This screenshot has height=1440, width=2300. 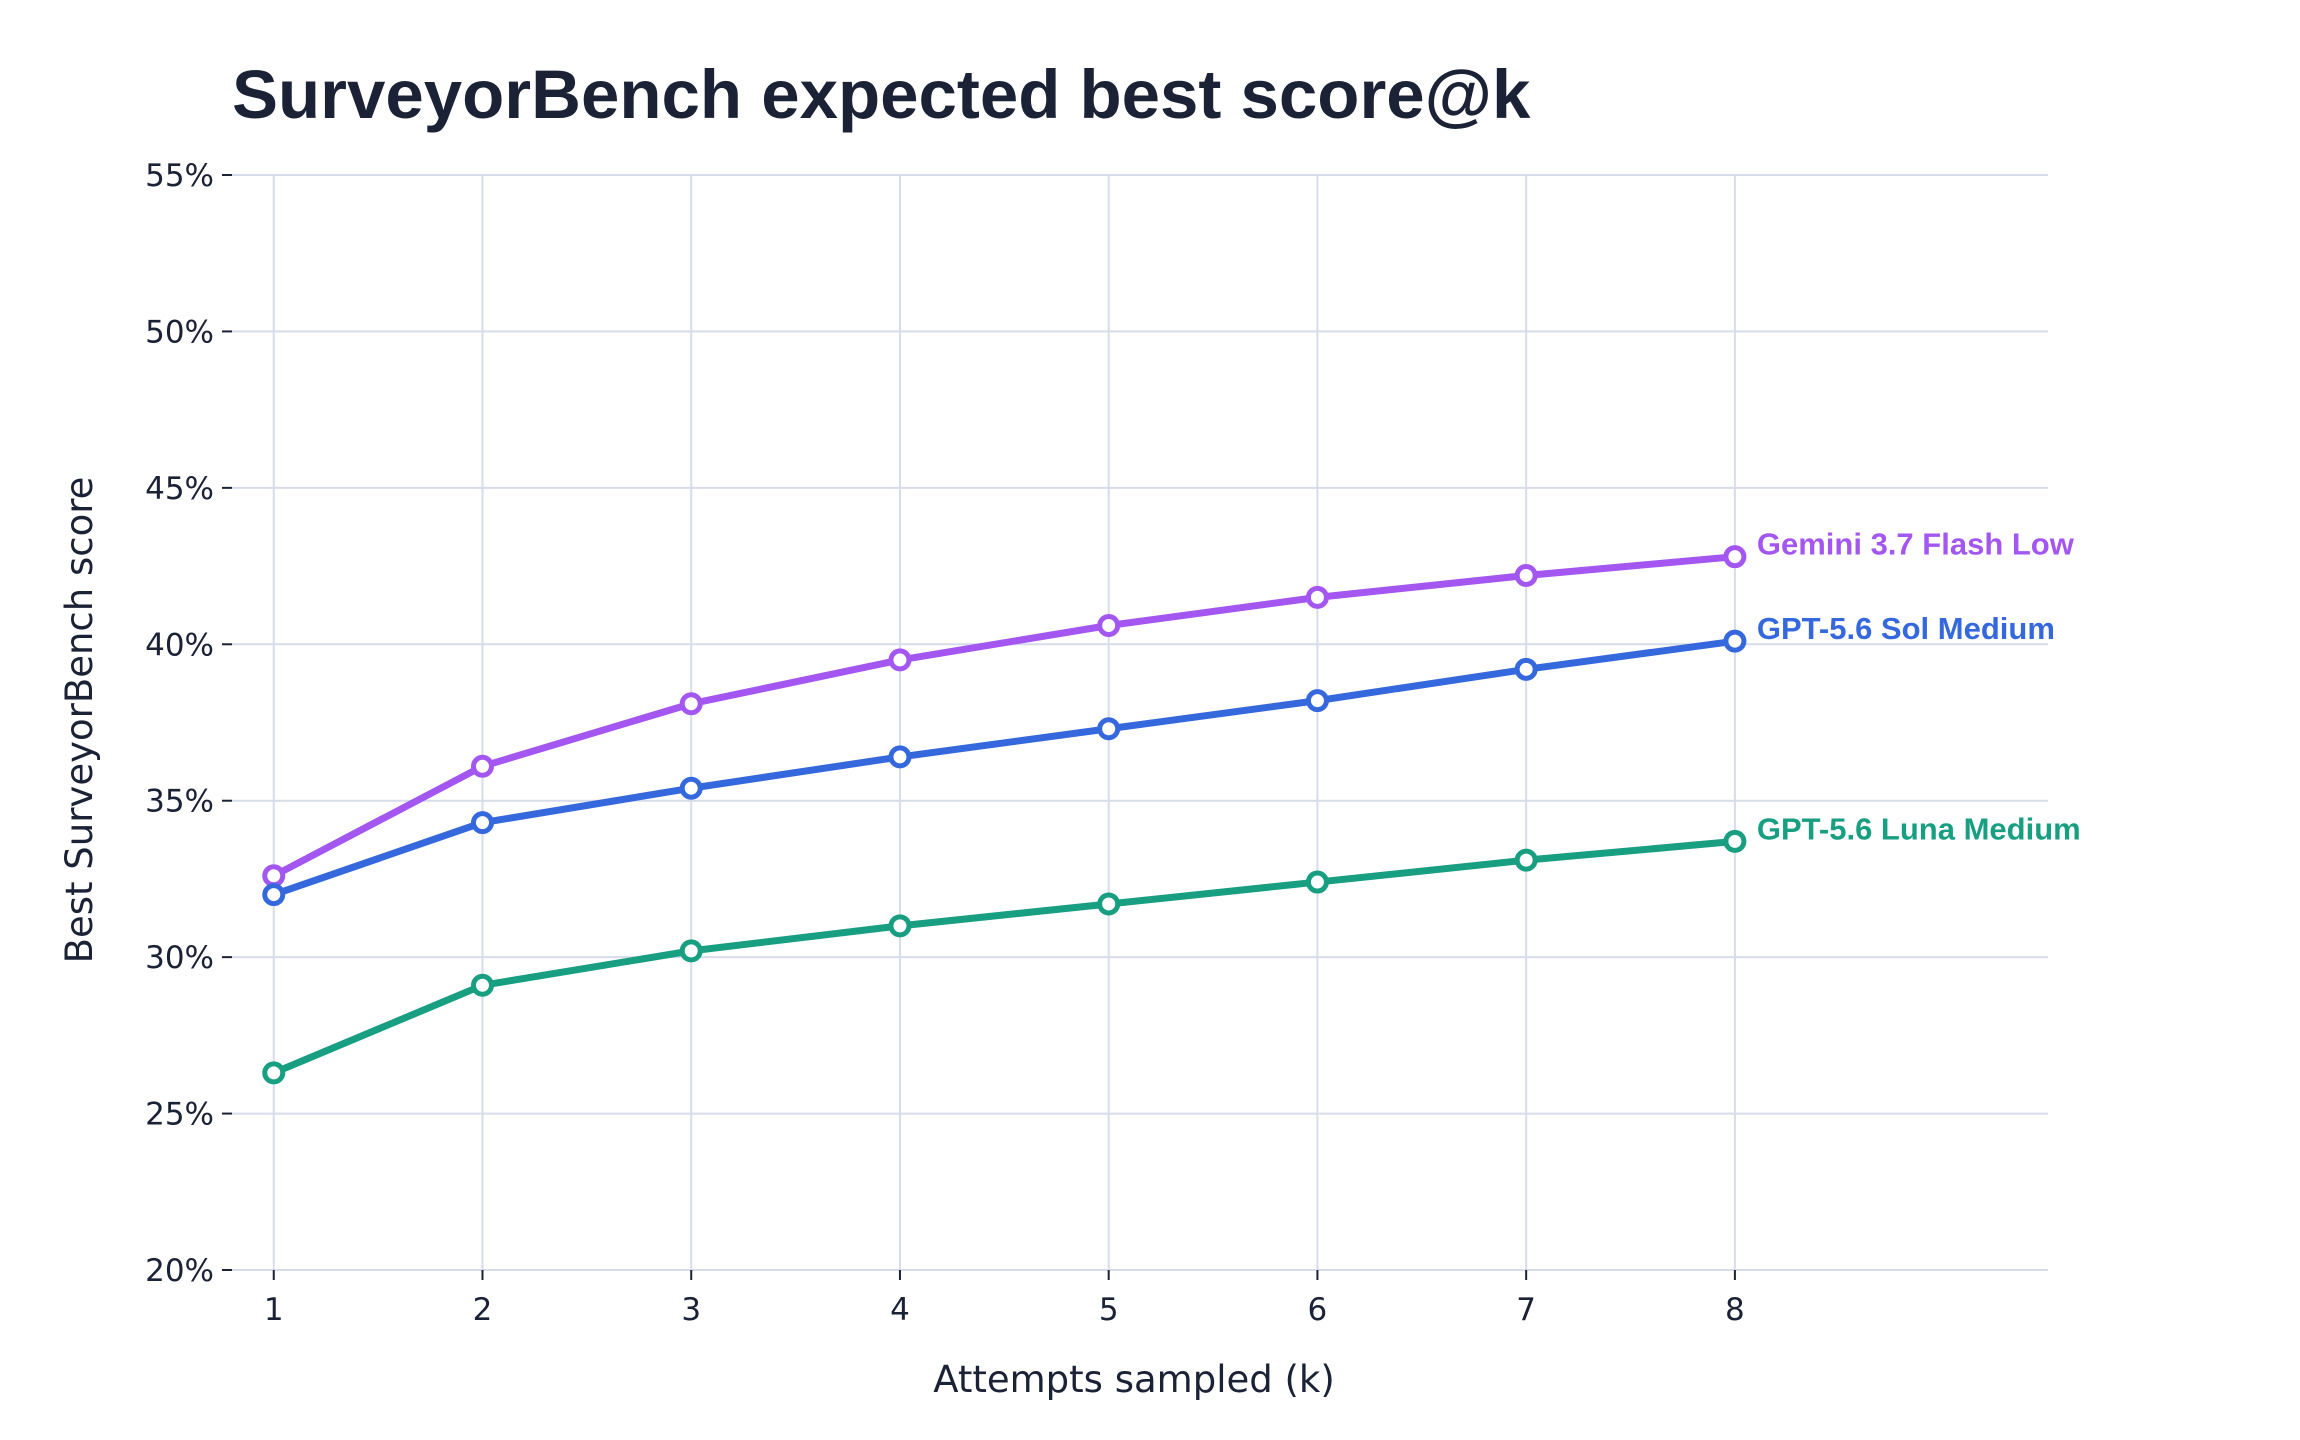 What do you see at coordinates (274, 1310) in the screenshot?
I see `x-tick-label: 1` at bounding box center [274, 1310].